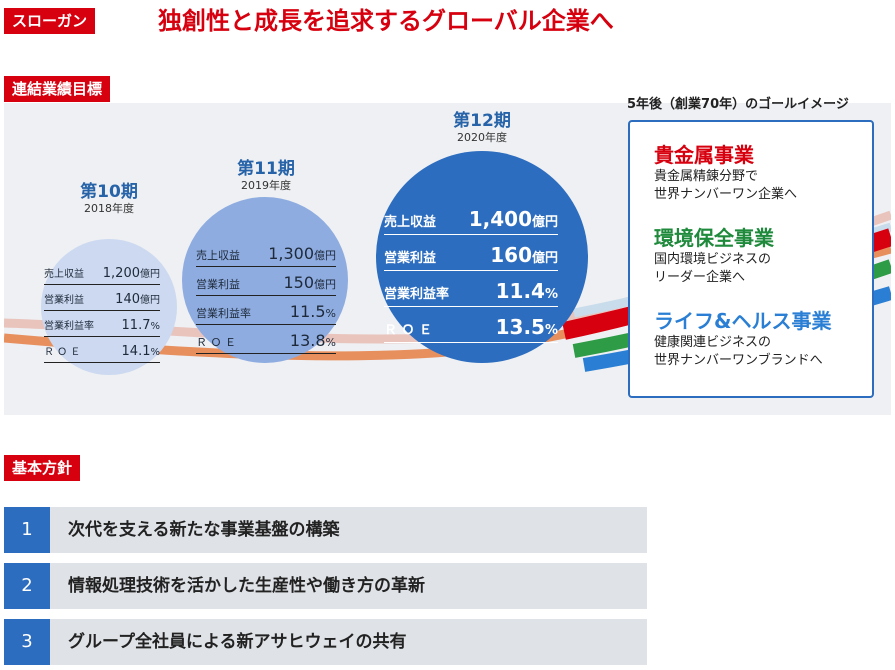  What do you see at coordinates (706, 176) in the screenshot?
I see `business-desc-line: 貴金属精錬分野で` at bounding box center [706, 176].